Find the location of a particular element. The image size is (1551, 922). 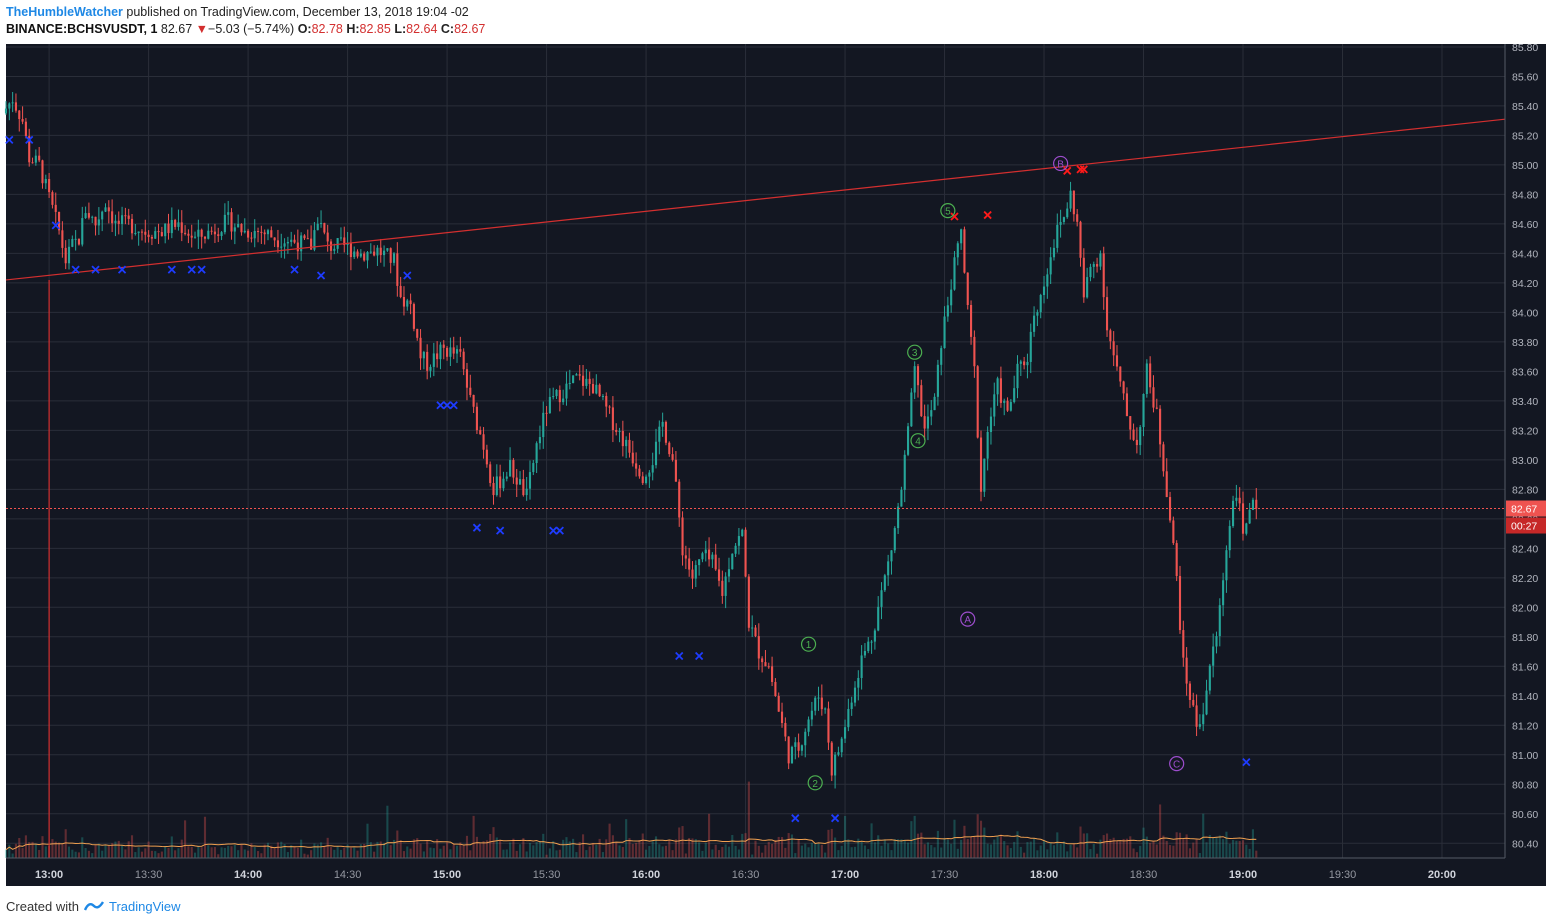

tradingview-brand: TradingView is located at coordinates (144, 906).